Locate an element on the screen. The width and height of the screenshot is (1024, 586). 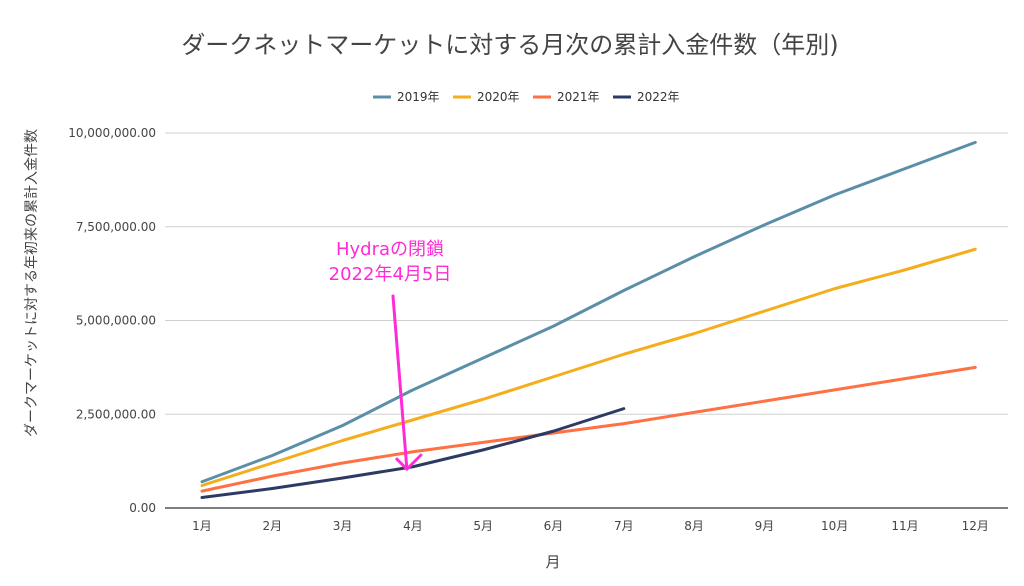
y-tick-label: 10,000,000.00 is located at coordinates (112, 133).